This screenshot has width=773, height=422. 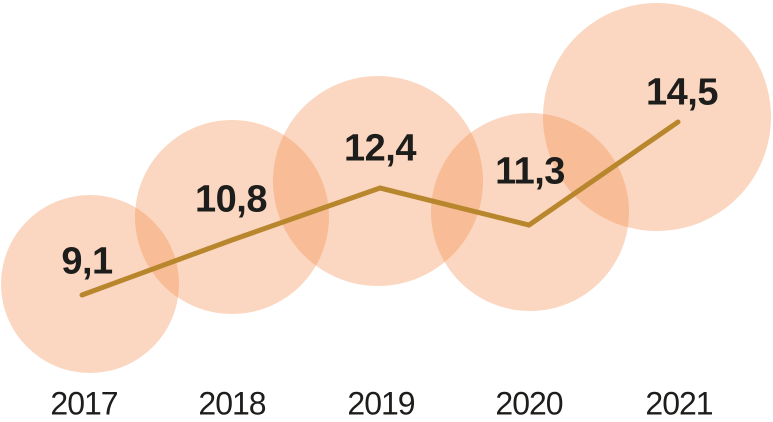 I want to click on value-label-2020: 11,3, so click(x=530, y=171).